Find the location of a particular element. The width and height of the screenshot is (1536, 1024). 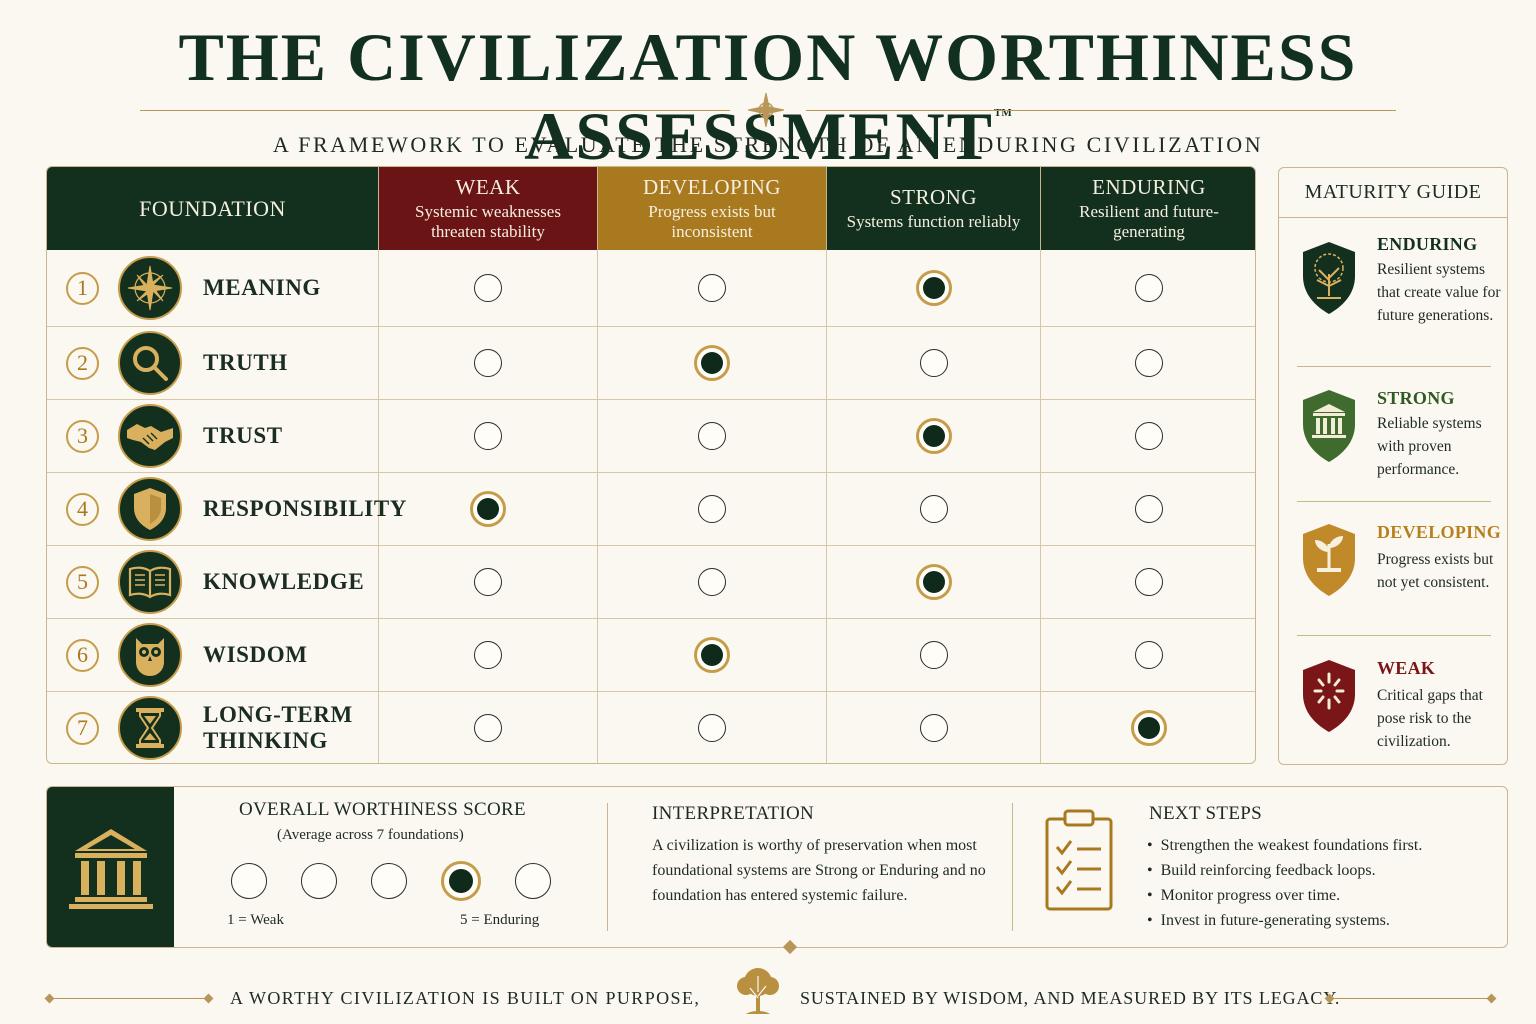

row-number: 4 is located at coordinates (82, 509).